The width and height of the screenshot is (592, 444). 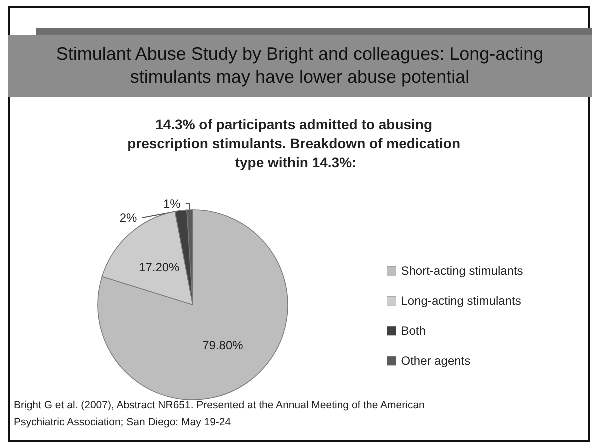 What do you see at coordinates (461, 301) in the screenshot?
I see `legend-label: Long-acting stimulants` at bounding box center [461, 301].